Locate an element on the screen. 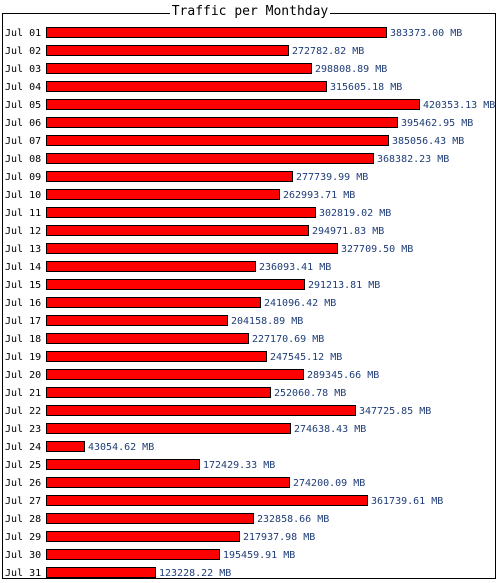 This screenshot has width=500, height=583. category-label: Jul 29 is located at coordinates (23, 537).